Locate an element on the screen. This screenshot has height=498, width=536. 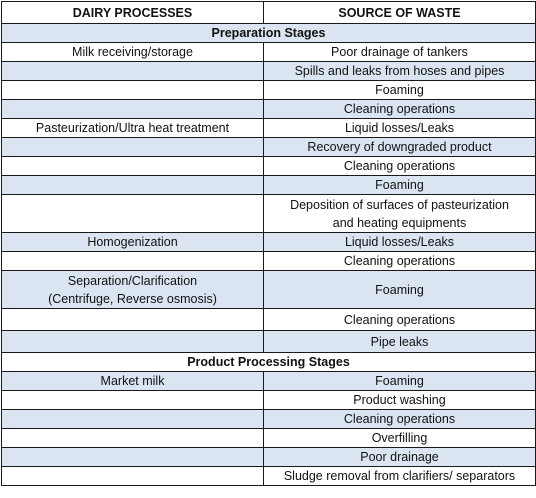
table-row: Overfilling is located at coordinates (268, 438).